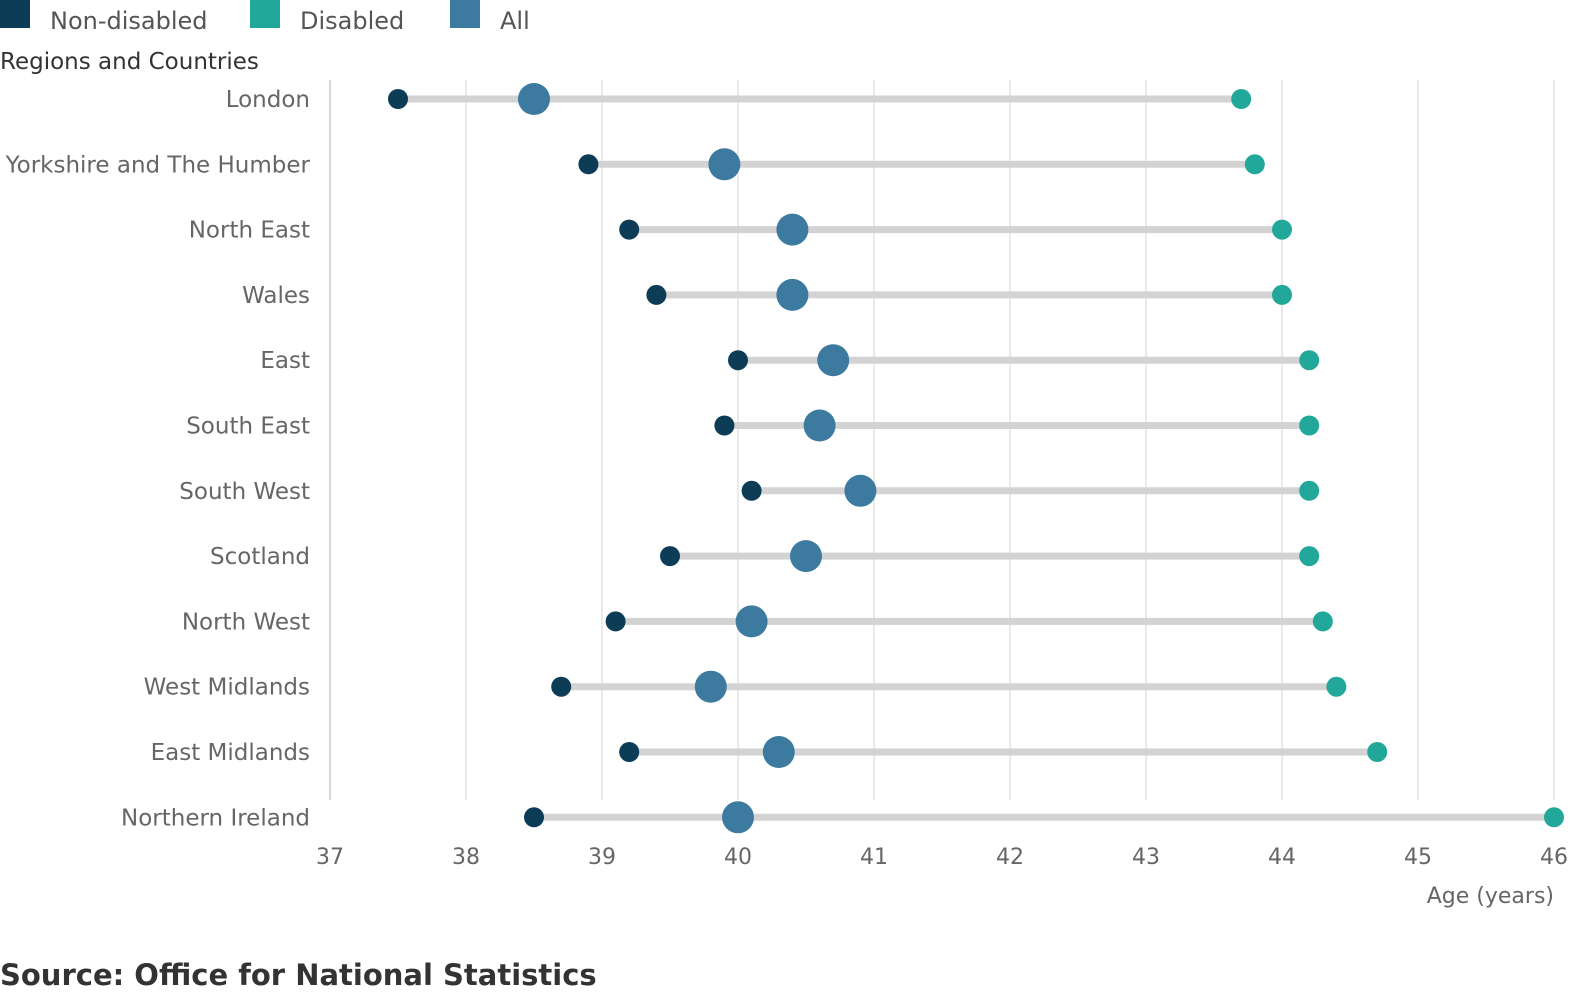 This screenshot has width=1574, height=998. I want to click on point-non-disabled-north-west, so click(615, 621).